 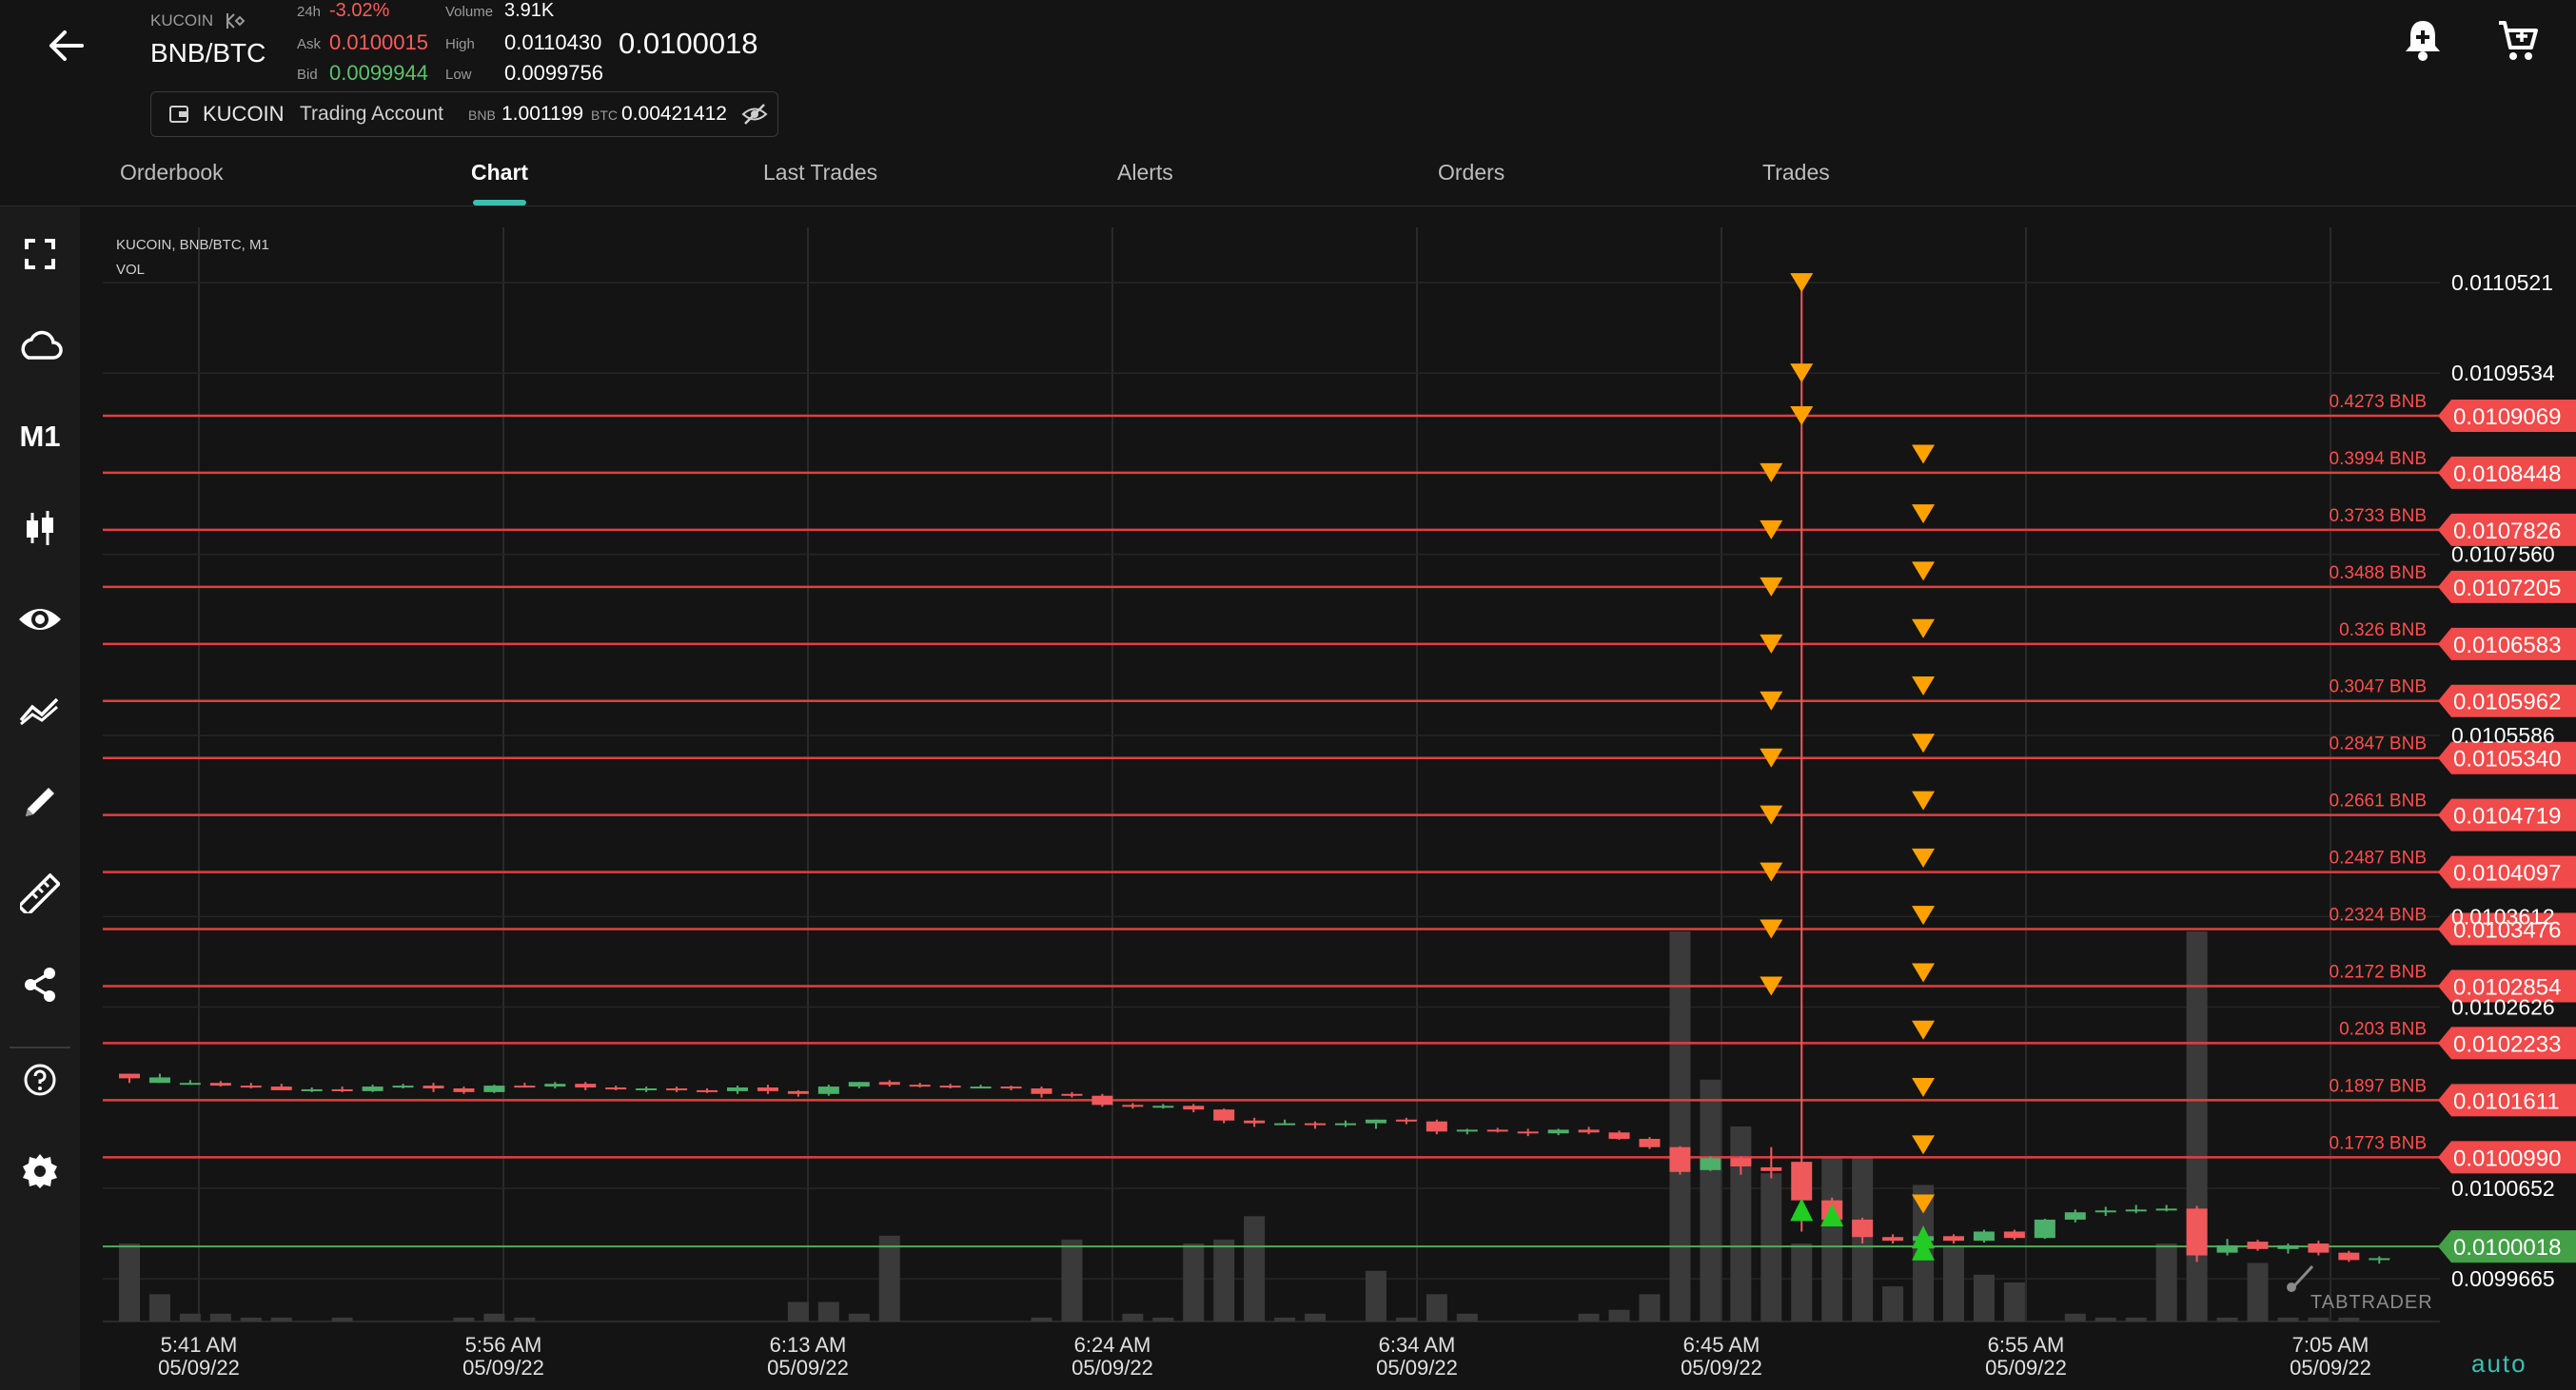 I want to click on buy-marker, so click(x=1924, y=1249).